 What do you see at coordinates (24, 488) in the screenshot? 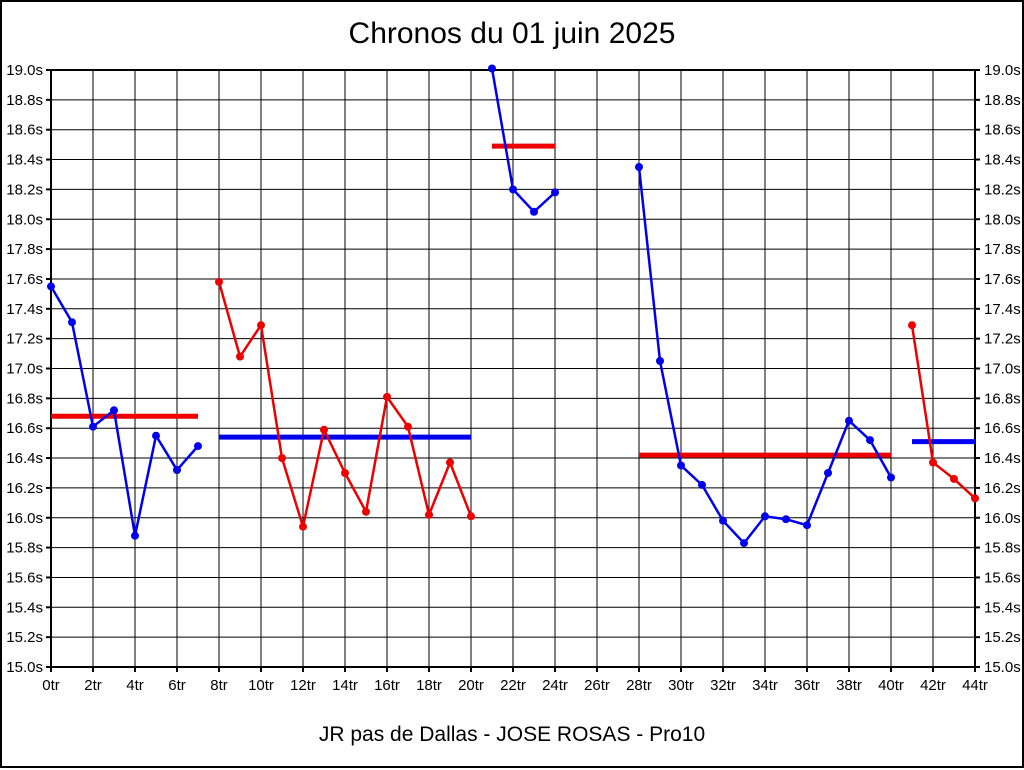
I see `y-axis-label-left: 16.2s` at bounding box center [24, 488].